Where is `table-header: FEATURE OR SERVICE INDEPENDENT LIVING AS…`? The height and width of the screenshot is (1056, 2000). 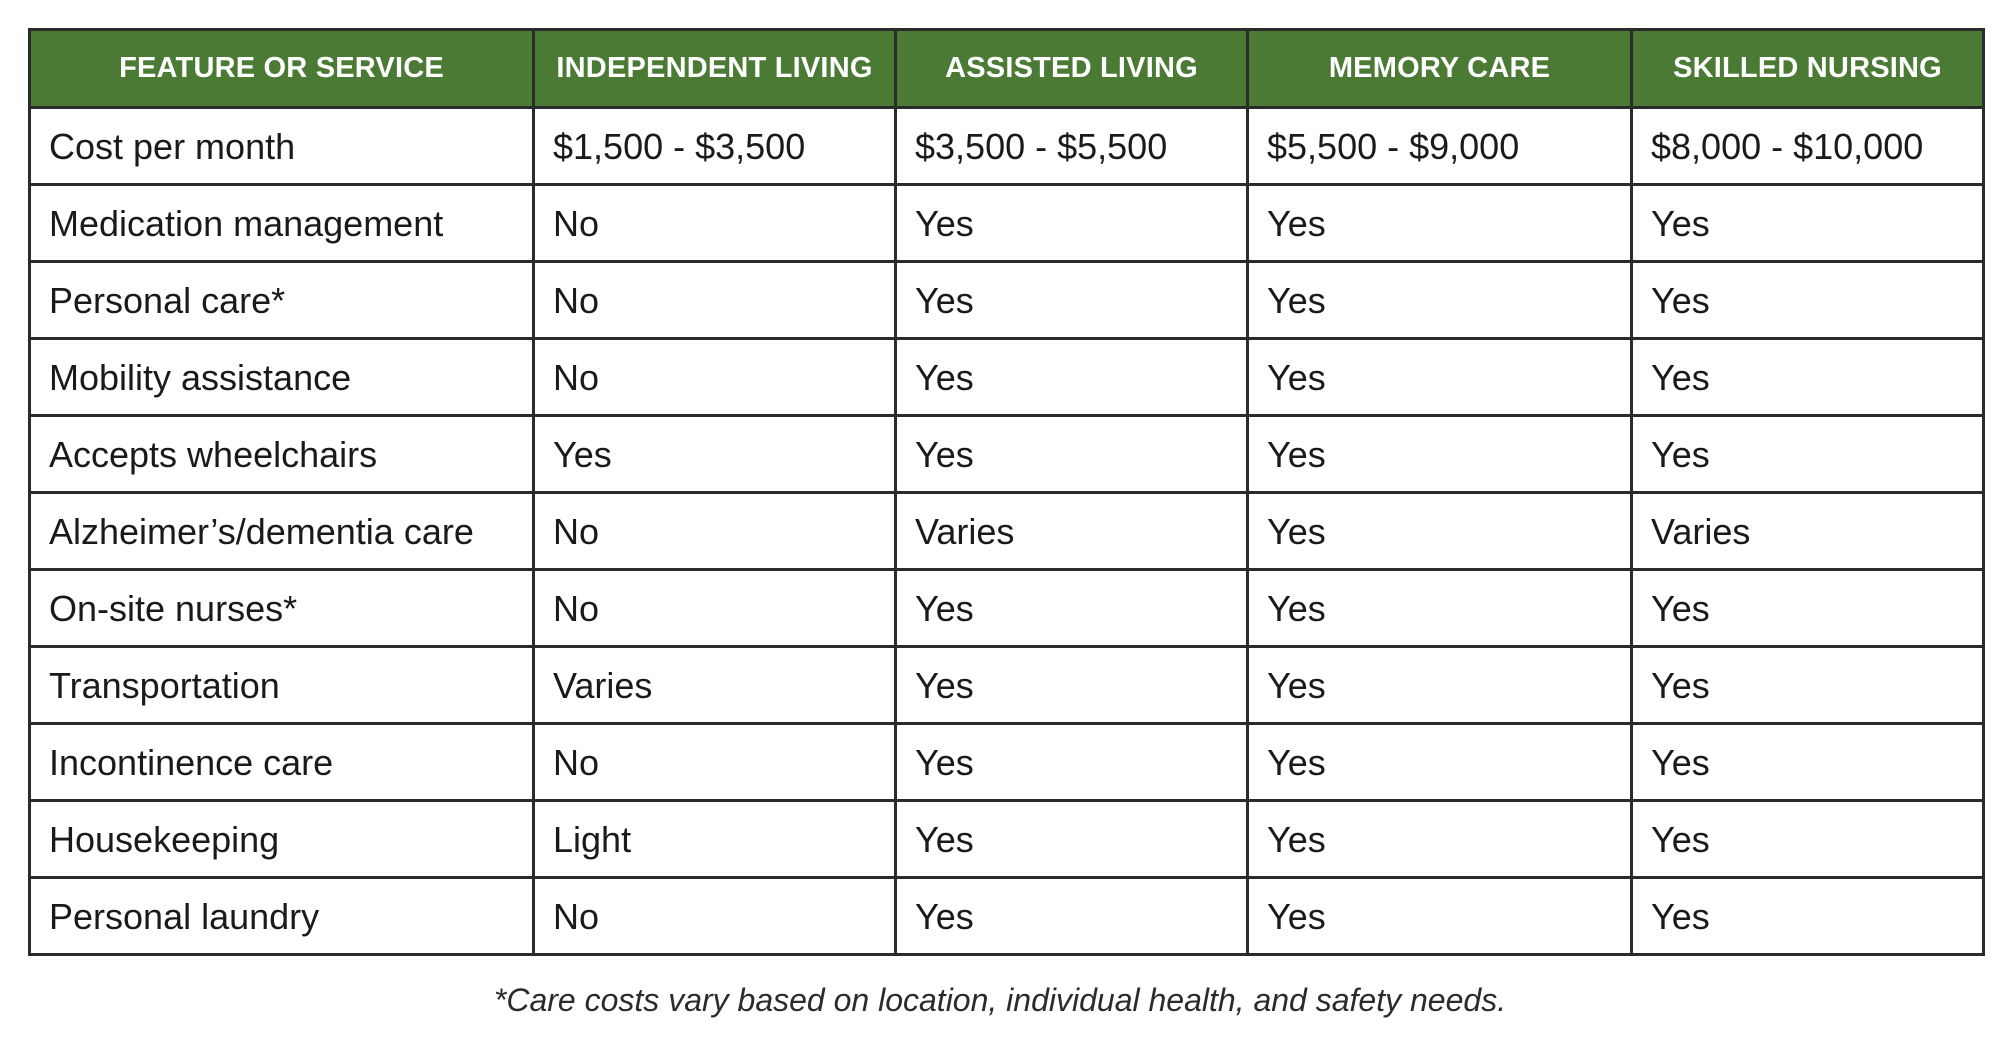
table-header: FEATURE OR SERVICE INDEPENDENT LIVING AS… is located at coordinates (1006, 68).